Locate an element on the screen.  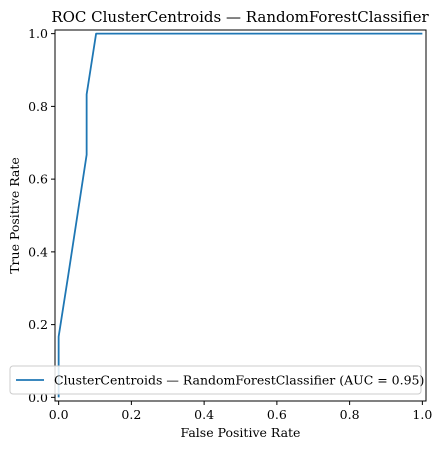
x-tick-label: 0.4 is located at coordinates (204, 414).